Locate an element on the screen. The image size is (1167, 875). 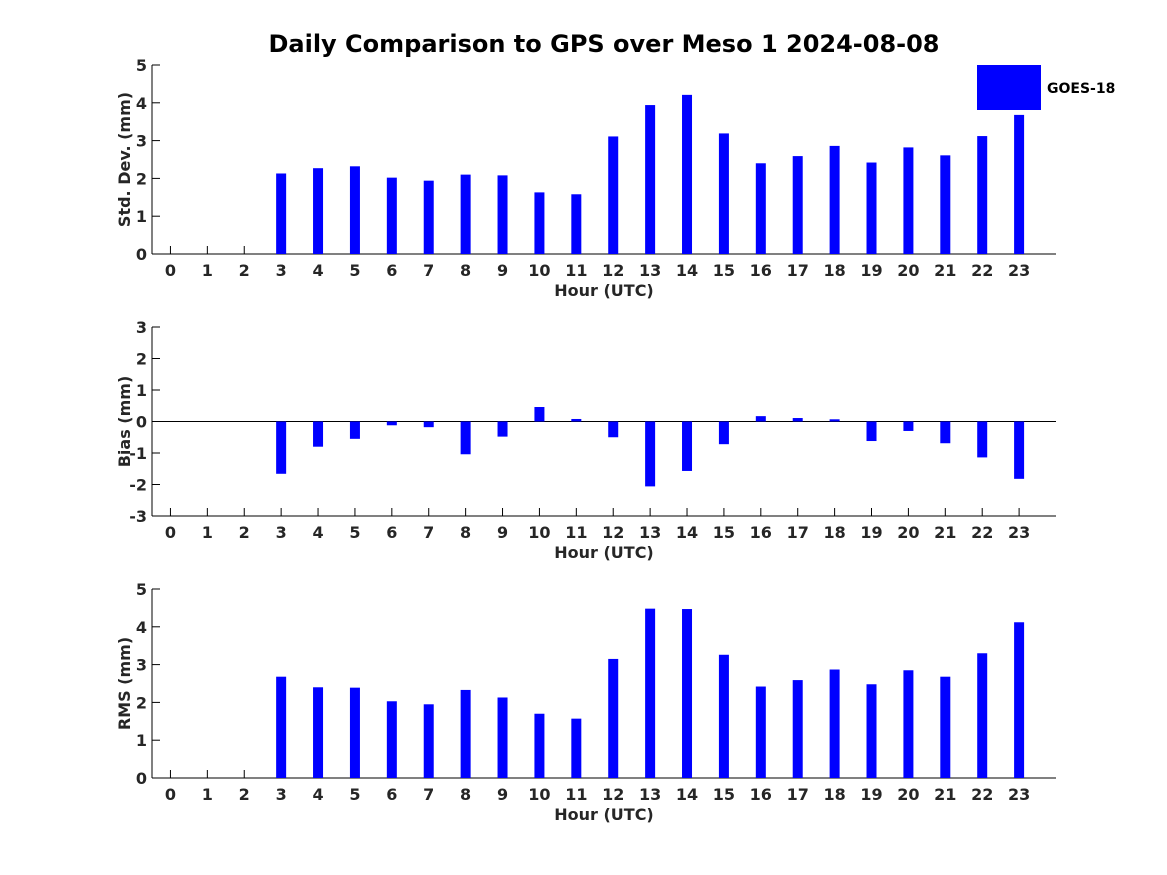
legend-swatch is located at coordinates (1009, 87).